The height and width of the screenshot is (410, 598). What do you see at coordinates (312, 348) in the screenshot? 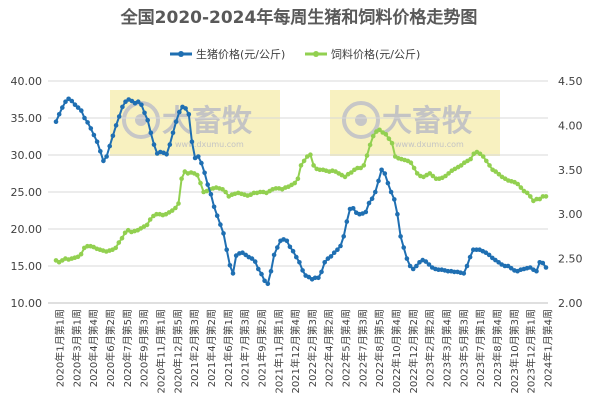
I see `x-tick-label: 2022年2月第3周` at bounding box center [312, 348].